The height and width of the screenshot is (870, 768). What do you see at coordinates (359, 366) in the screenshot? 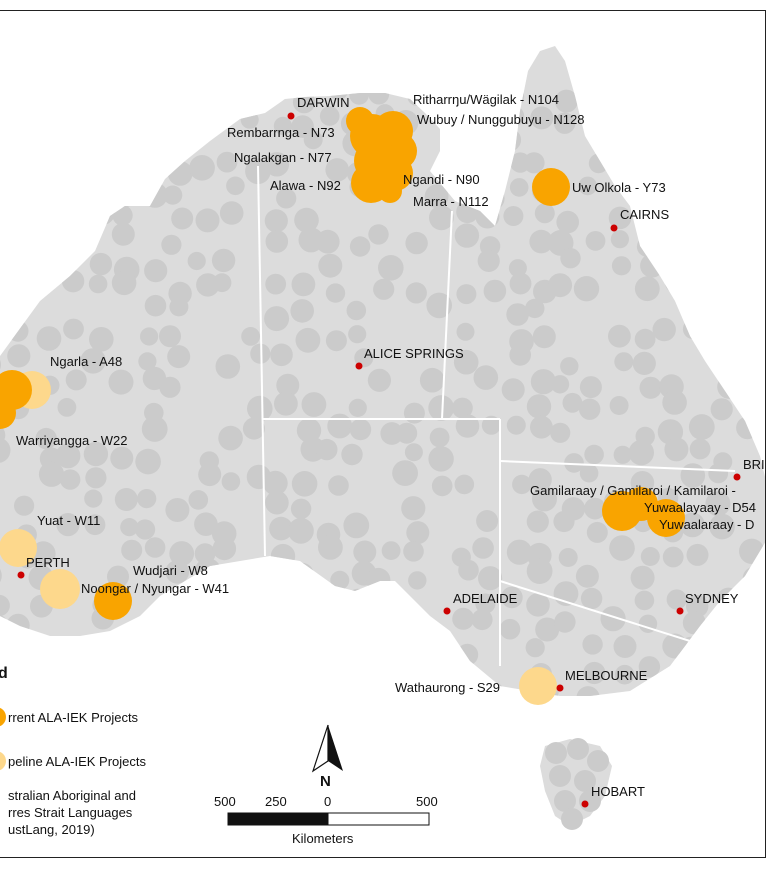
I see `city-marker-alice` at bounding box center [359, 366].